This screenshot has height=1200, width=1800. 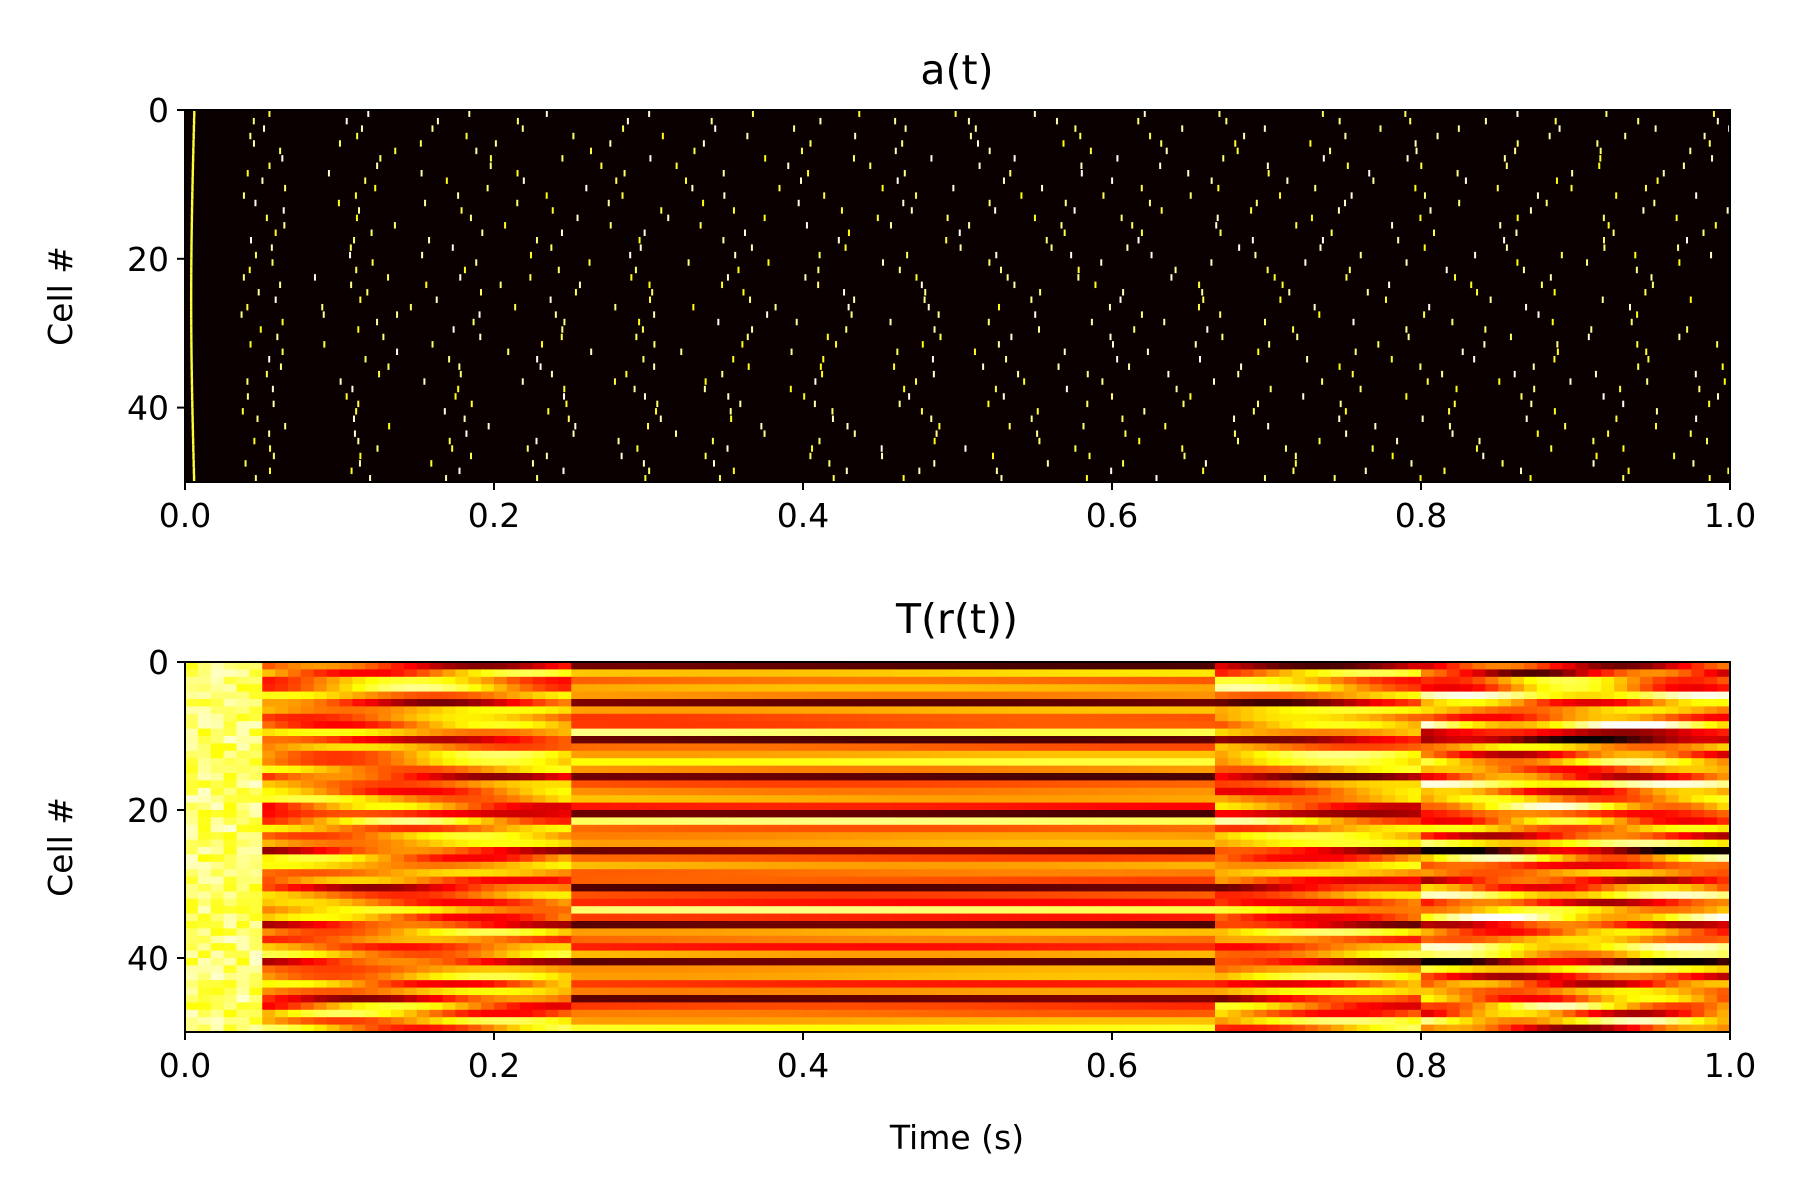 What do you see at coordinates (148, 259) in the screenshot?
I see `y-tick-label-top: 20` at bounding box center [148, 259].